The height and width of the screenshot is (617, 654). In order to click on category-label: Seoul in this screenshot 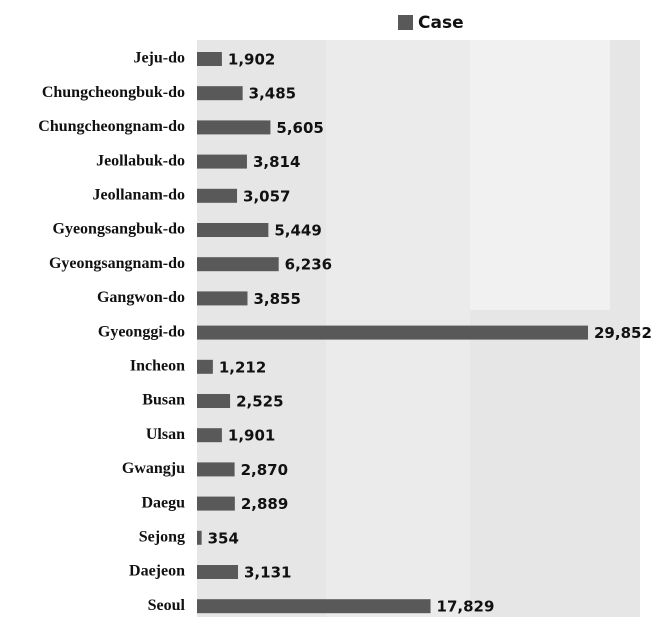, I will do `click(167, 605)`.